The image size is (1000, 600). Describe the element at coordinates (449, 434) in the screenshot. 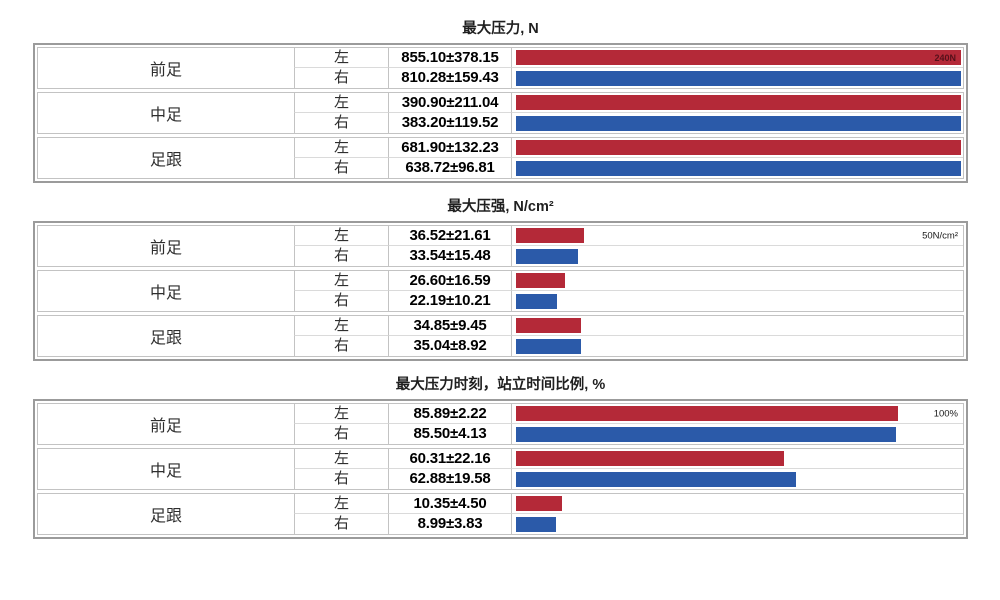

I see `value-cell: 85.50±4.13` at that location.